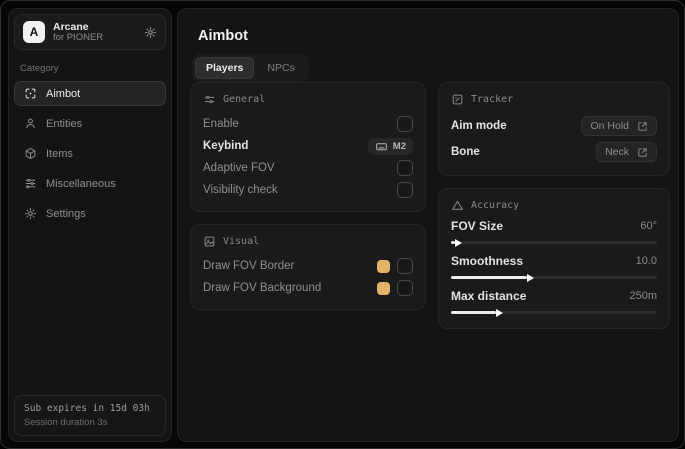 The height and width of the screenshot is (449, 685). I want to click on sub-expiry-text: Sub expires in 15d 03h, so click(87, 408).